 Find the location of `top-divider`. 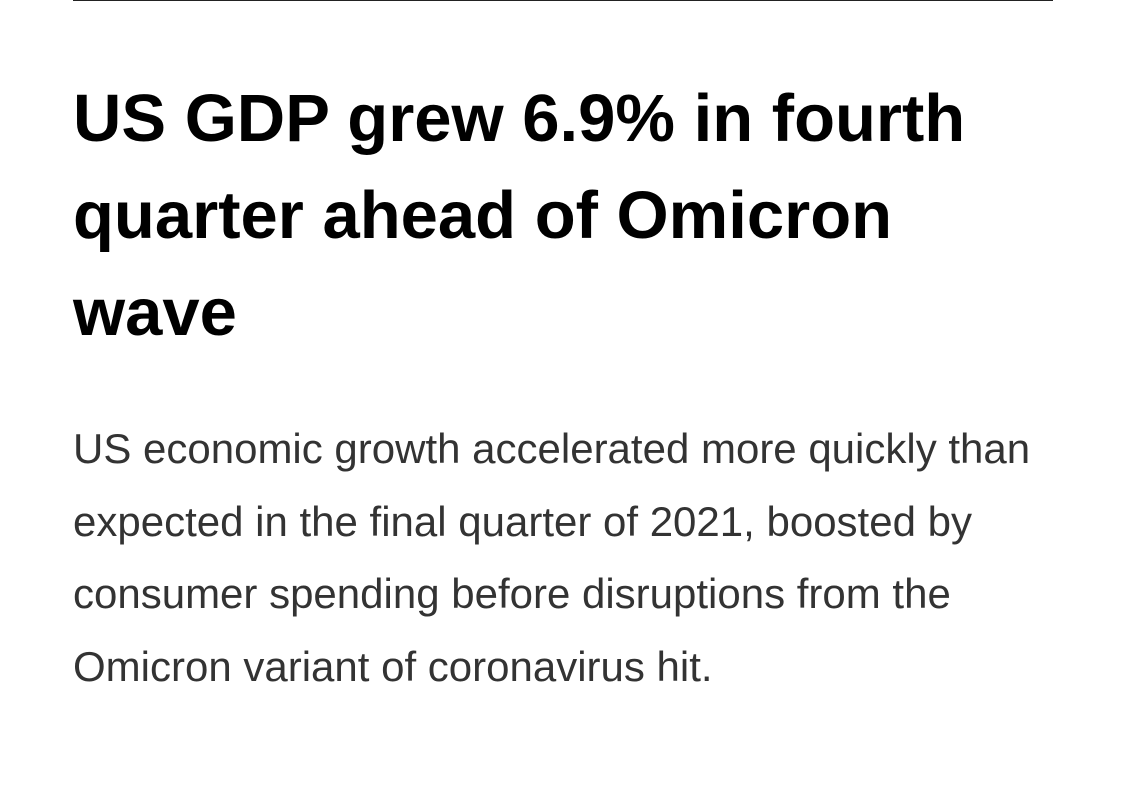

top-divider is located at coordinates (563, 0).